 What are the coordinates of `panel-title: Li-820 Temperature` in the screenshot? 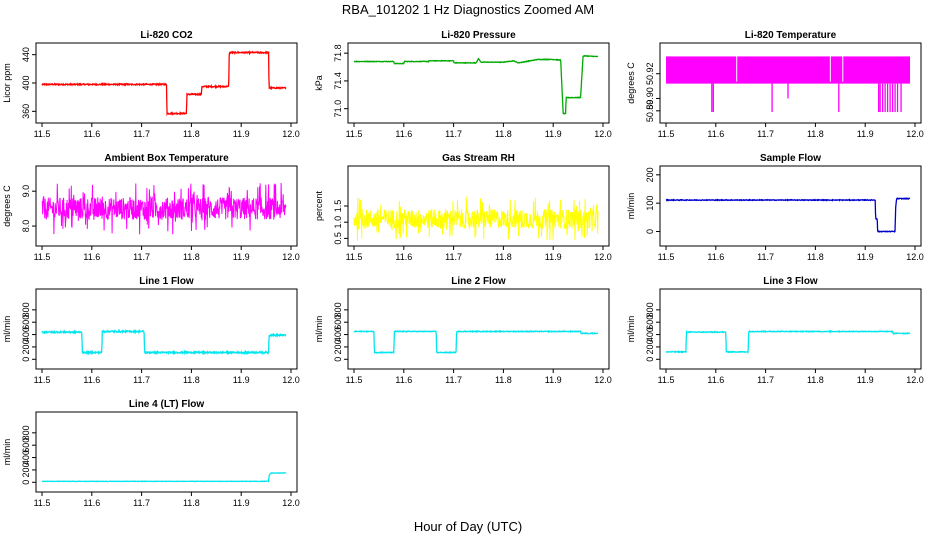 It's located at (791, 35).